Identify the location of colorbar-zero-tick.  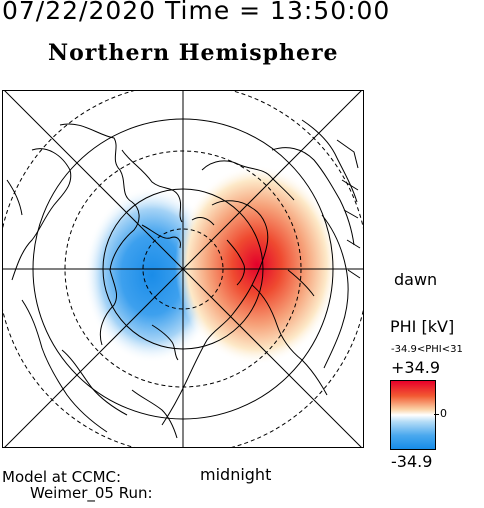
(436, 414).